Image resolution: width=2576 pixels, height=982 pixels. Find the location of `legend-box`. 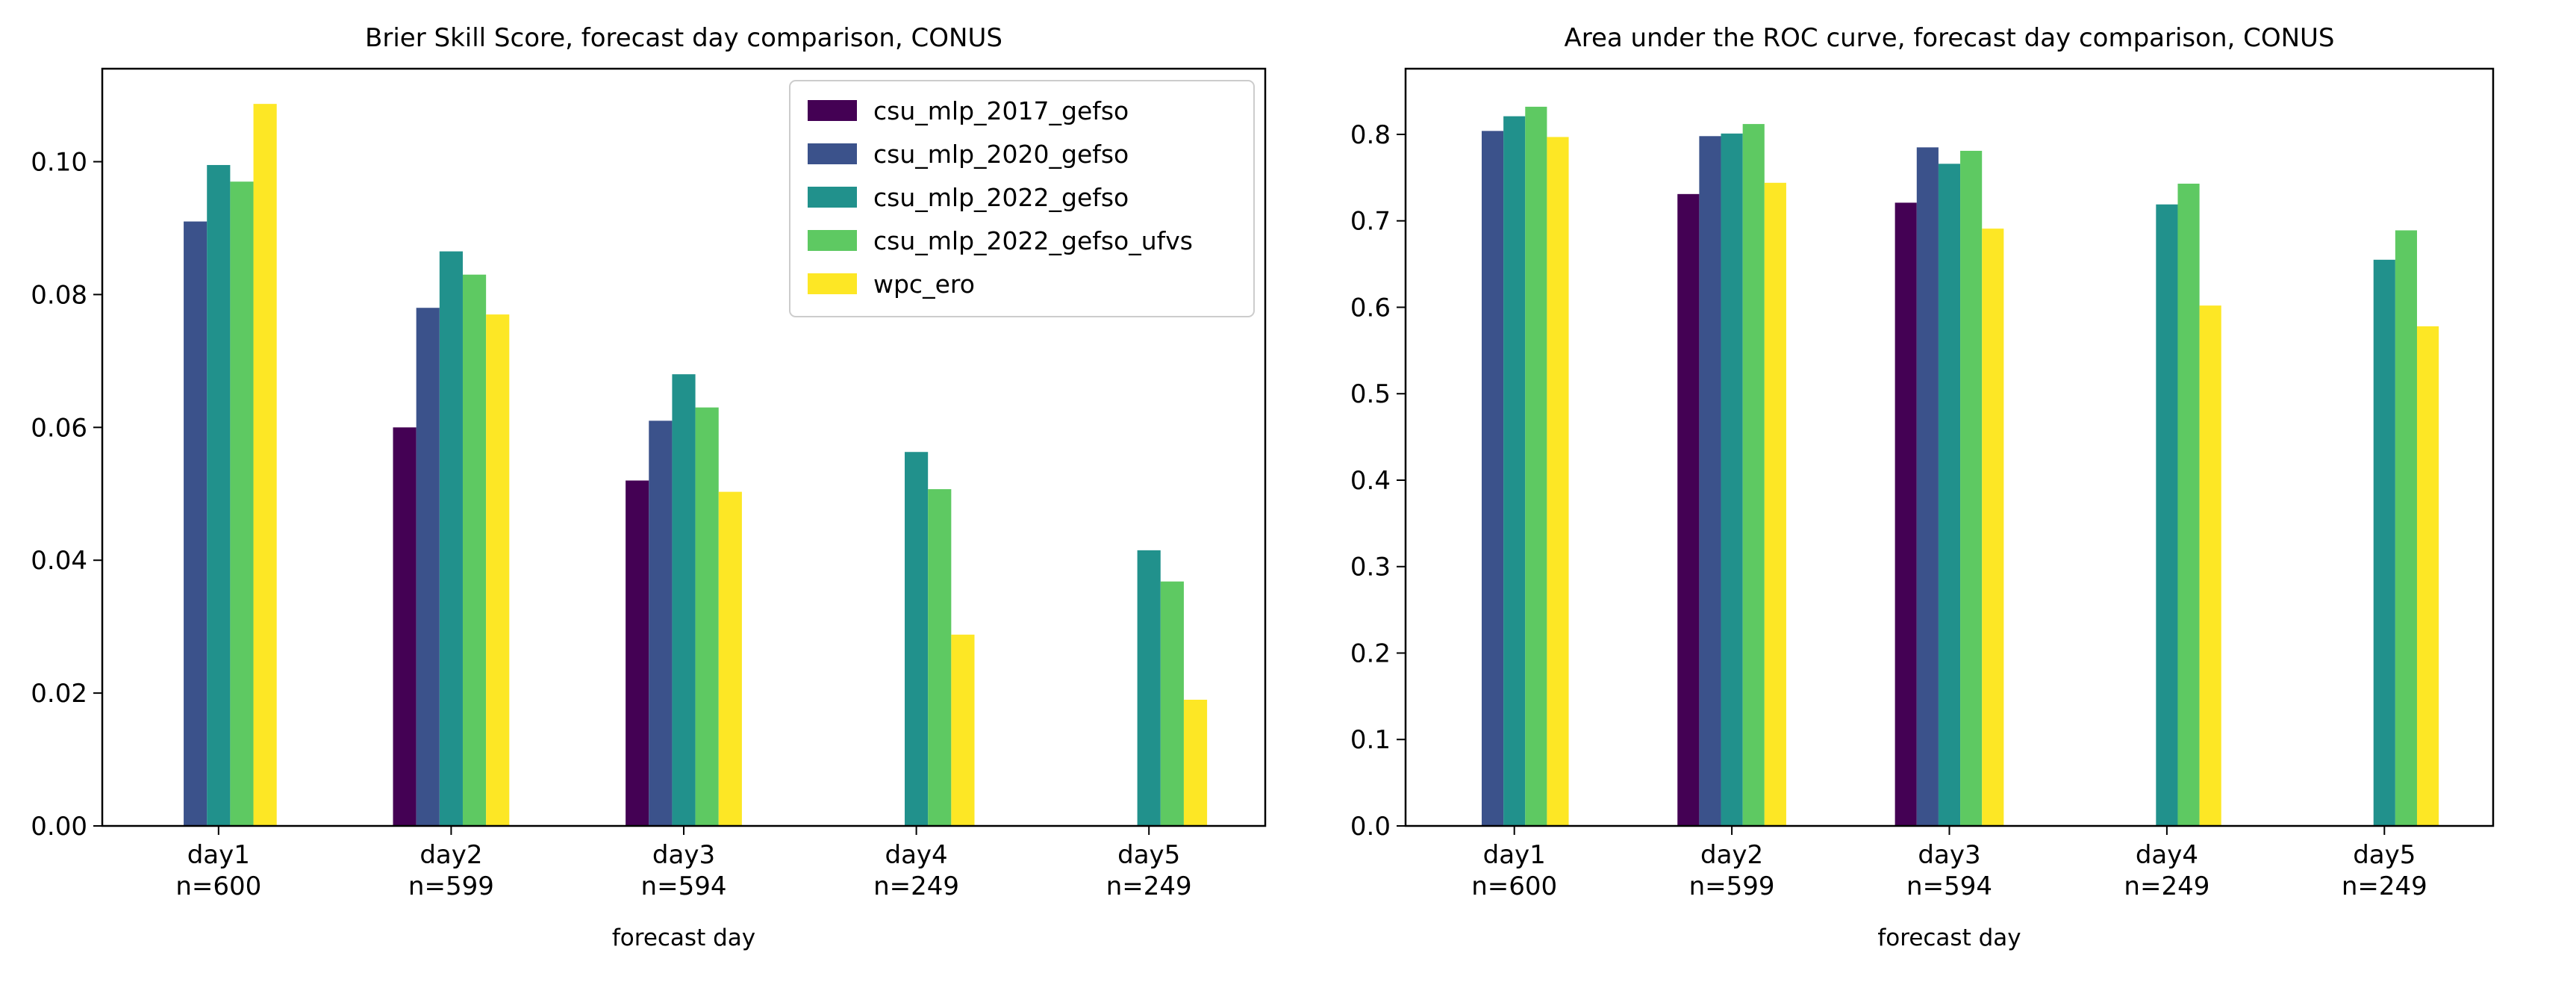

legend-box is located at coordinates (1022, 199).